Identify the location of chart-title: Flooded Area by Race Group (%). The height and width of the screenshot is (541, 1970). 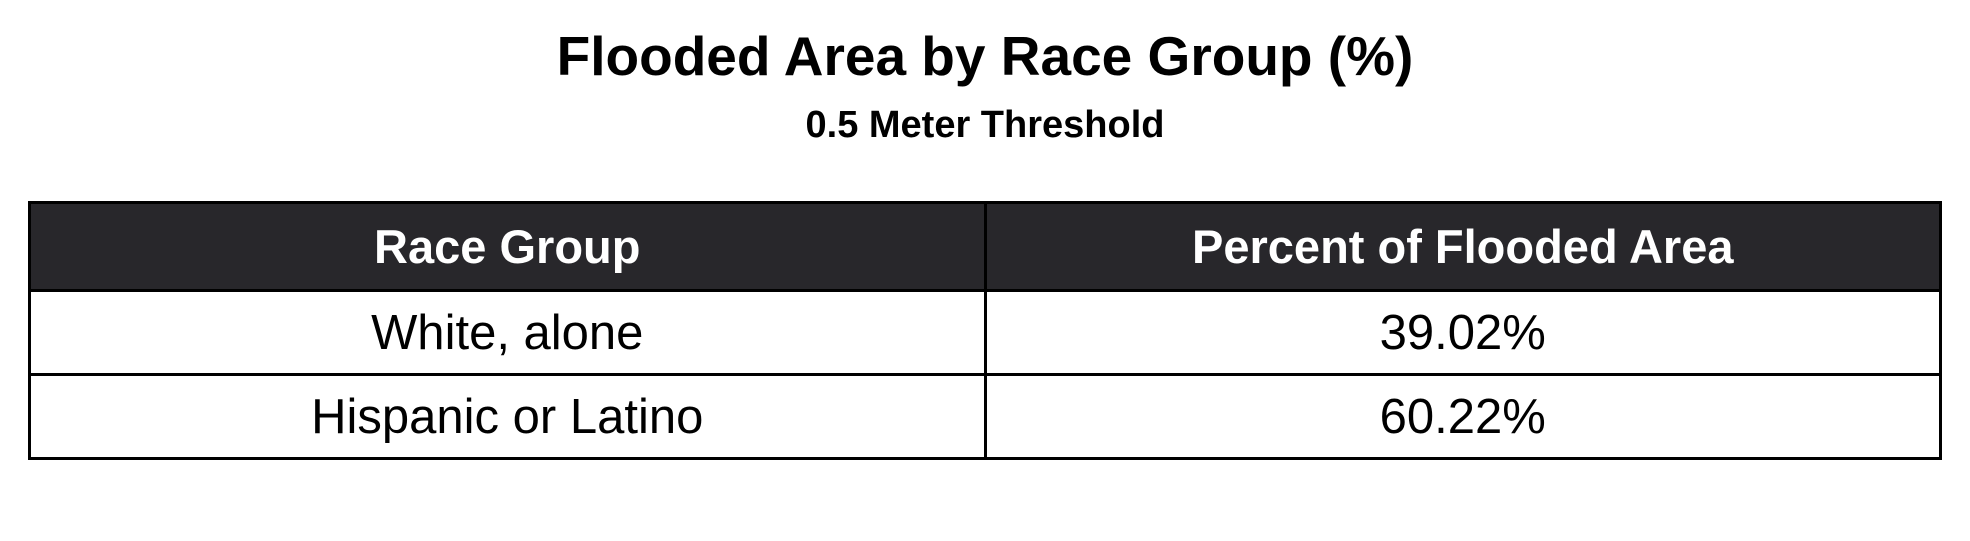
(985, 56).